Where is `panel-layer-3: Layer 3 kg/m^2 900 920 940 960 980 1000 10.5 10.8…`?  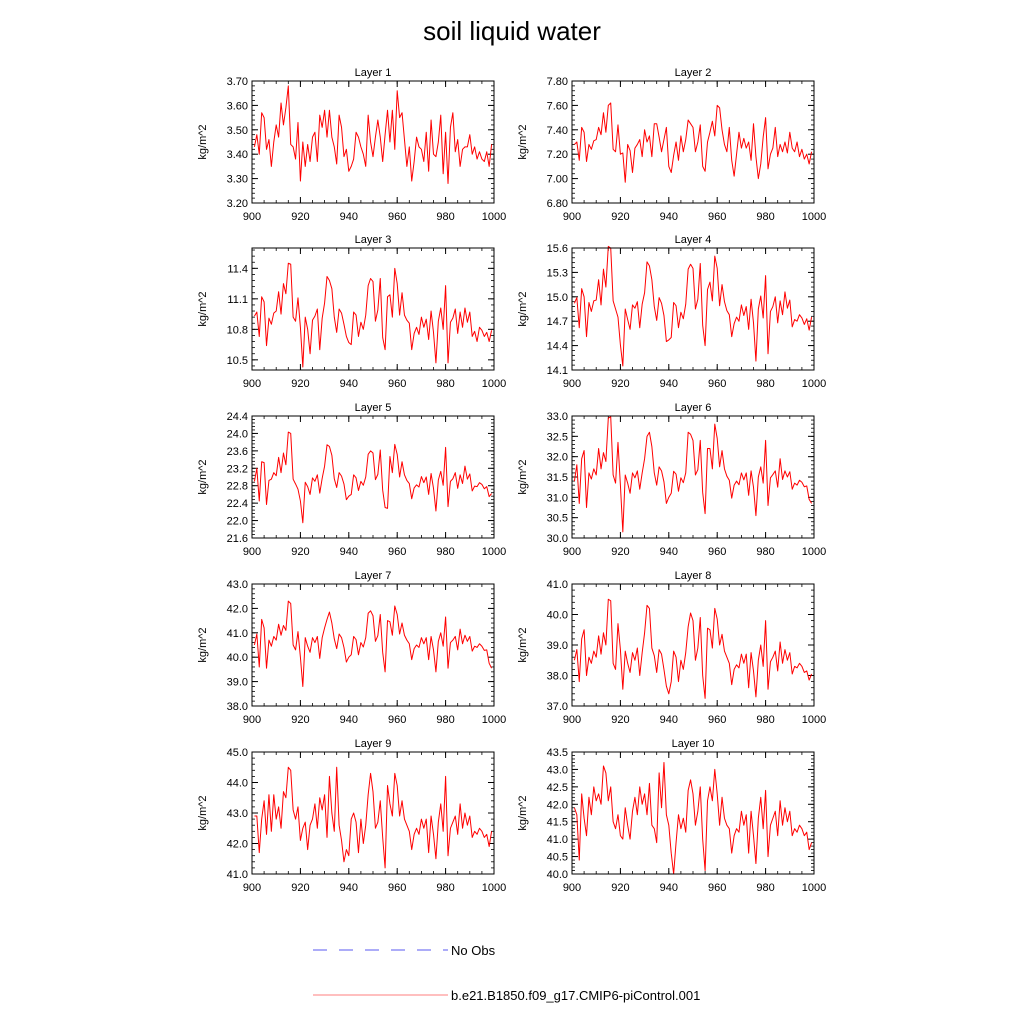 panel-layer-3: Layer 3 kg/m^2 900 920 940 960 980 1000 10.5 10.8… is located at coordinates (351, 312).